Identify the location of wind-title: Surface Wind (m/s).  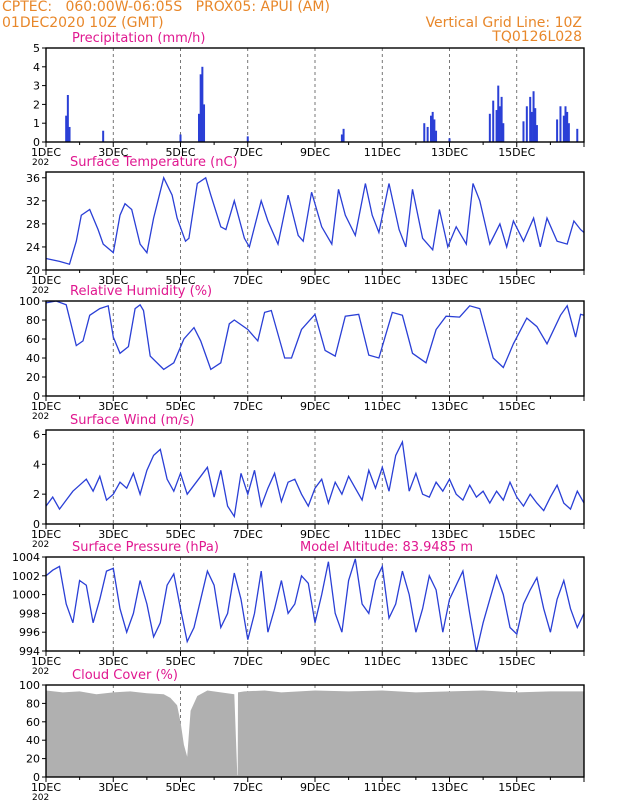
(132, 420).